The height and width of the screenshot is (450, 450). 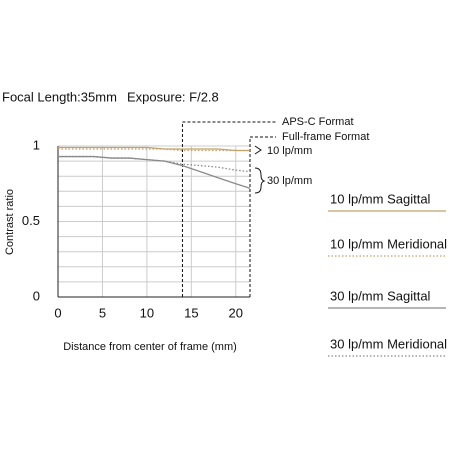 What do you see at coordinates (59, 96) in the screenshot?
I see `header-focal: Focal Length:35mm` at bounding box center [59, 96].